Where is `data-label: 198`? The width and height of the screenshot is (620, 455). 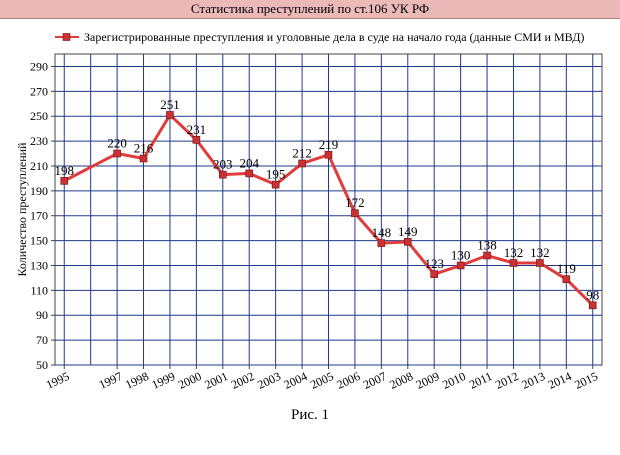 data-label: 198 is located at coordinates (64, 170).